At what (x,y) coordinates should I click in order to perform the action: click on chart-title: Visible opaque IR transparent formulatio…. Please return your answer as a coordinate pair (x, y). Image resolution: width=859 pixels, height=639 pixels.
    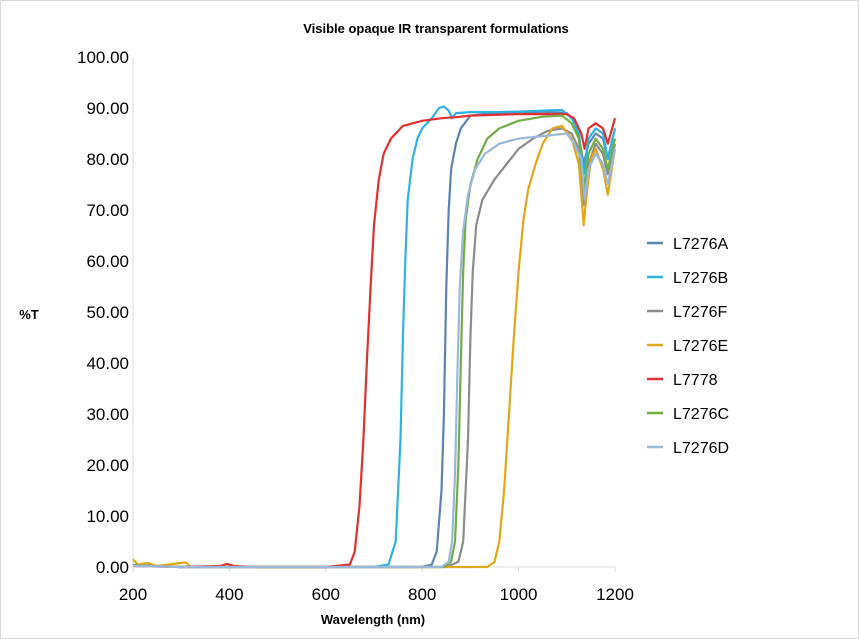
    Looking at the image, I should click on (436, 28).